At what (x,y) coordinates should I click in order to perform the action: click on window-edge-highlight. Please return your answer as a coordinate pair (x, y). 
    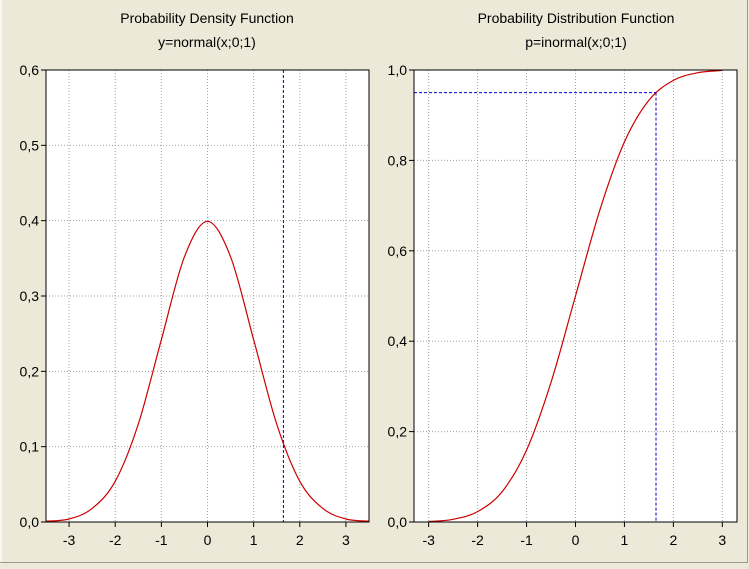
    Looking at the image, I should click on (1, 282).